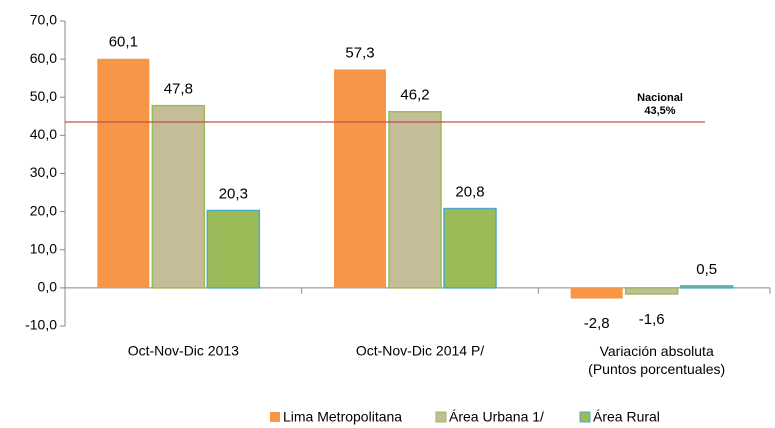 This screenshot has width=775, height=428. Describe the element at coordinates (659, 111) in the screenshot. I see `reference-value: 43,5%` at that location.